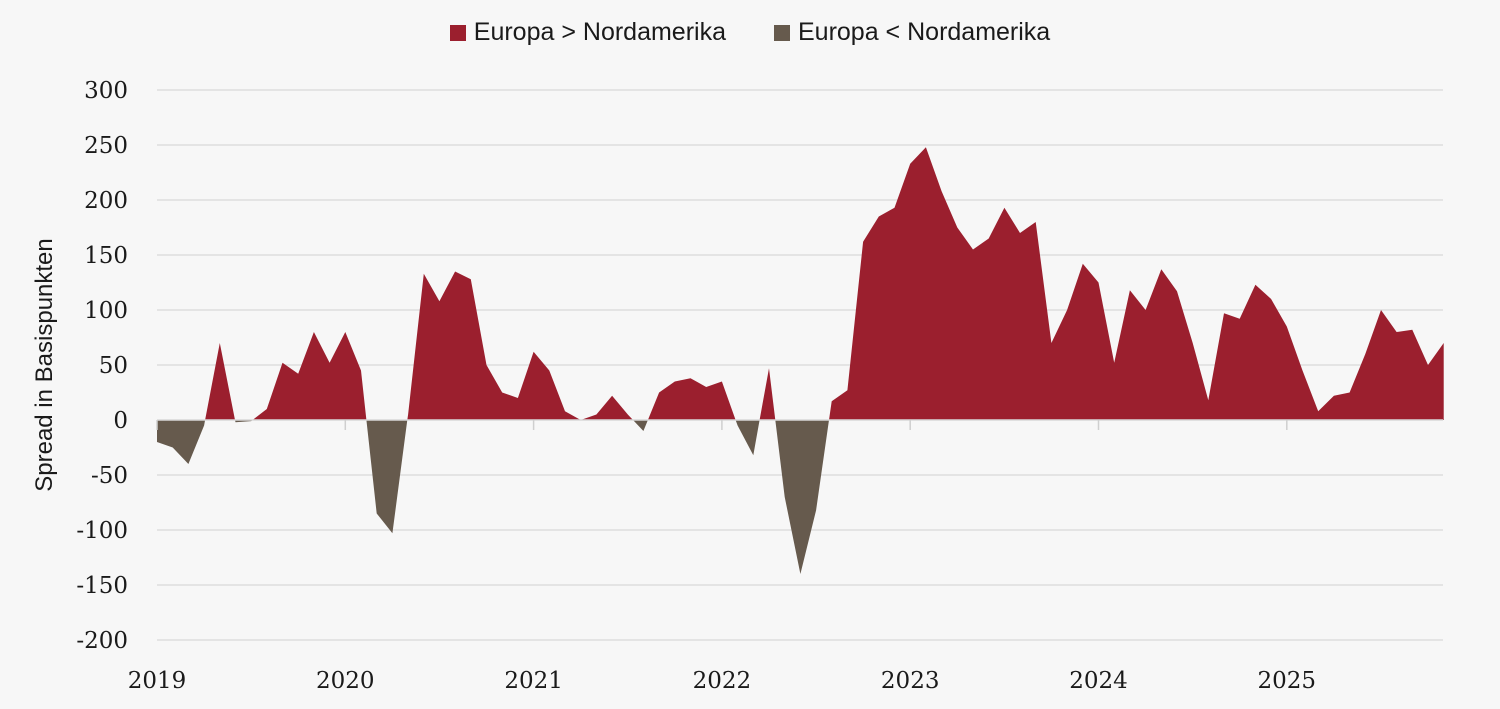 This screenshot has height=709, width=1500. I want to click on x-tick-label: 2019, so click(157, 681).